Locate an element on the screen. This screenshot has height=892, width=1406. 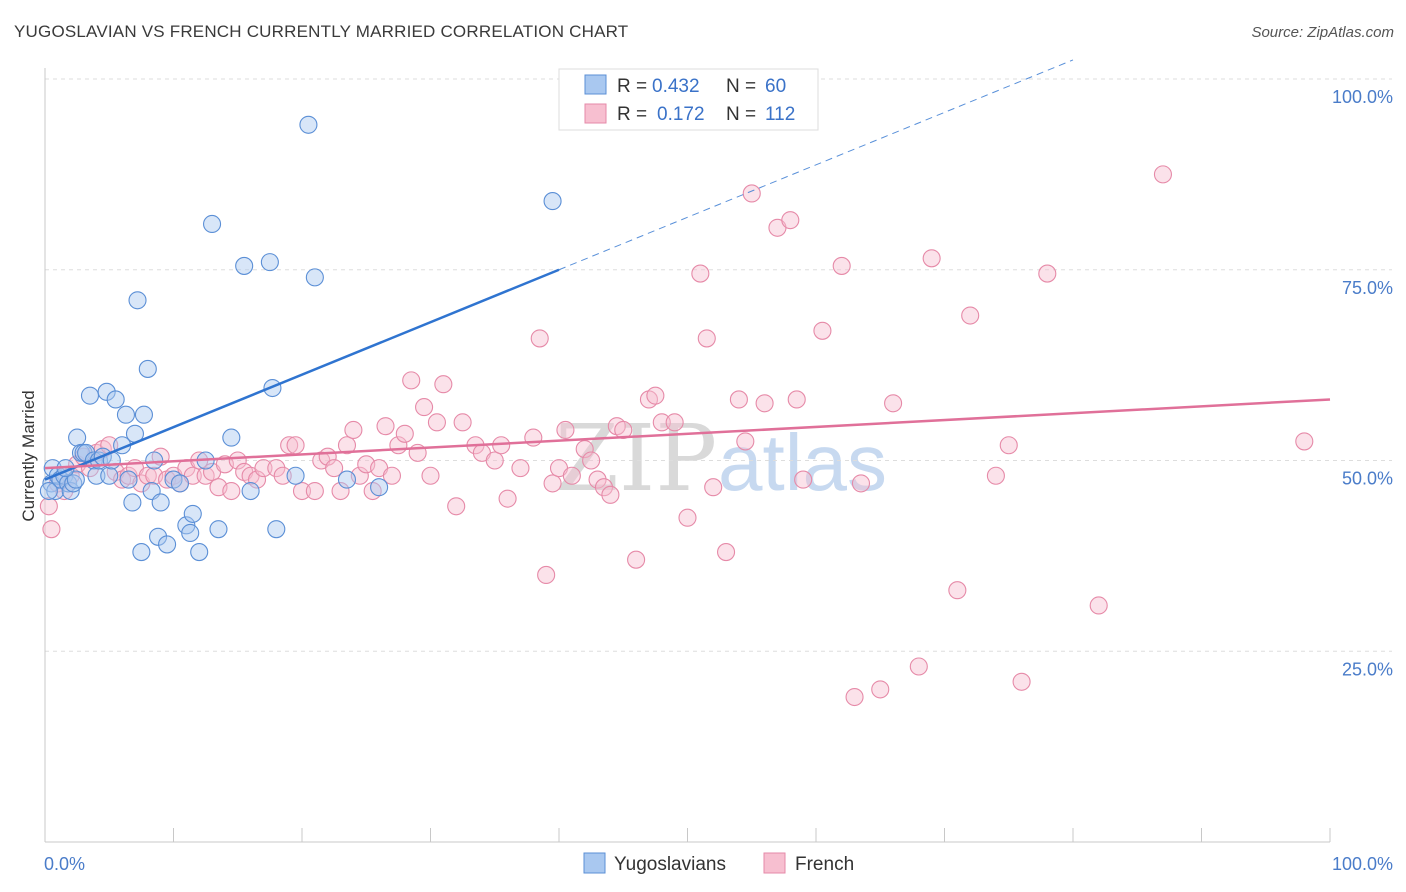
y-tick-label-100: 100.0% is located at coordinates (1362, 97).